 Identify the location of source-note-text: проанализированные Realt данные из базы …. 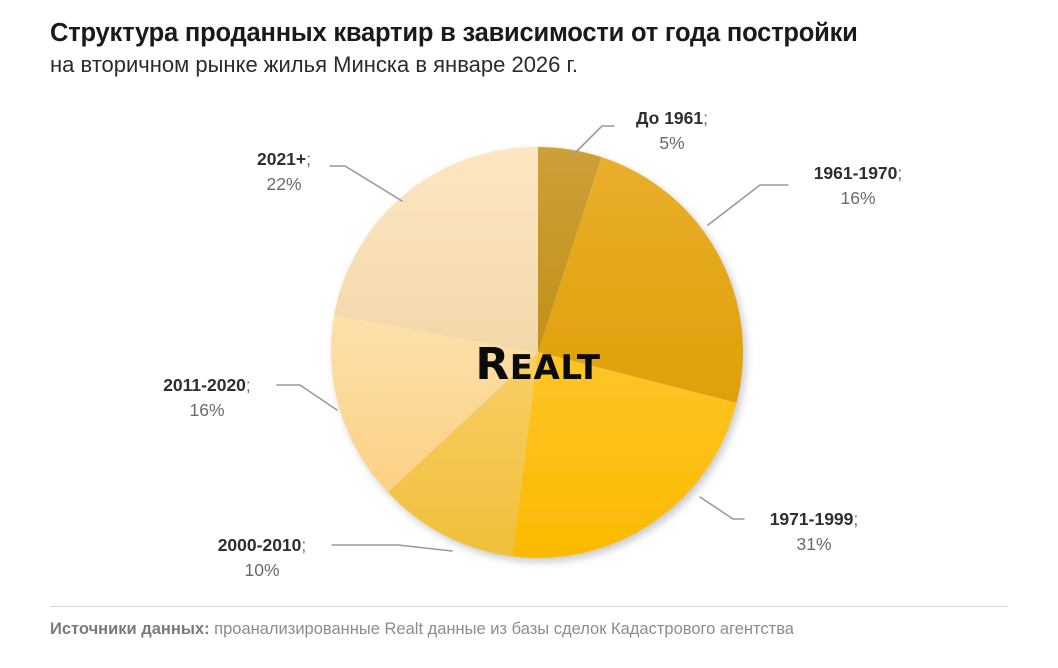
(501, 629).